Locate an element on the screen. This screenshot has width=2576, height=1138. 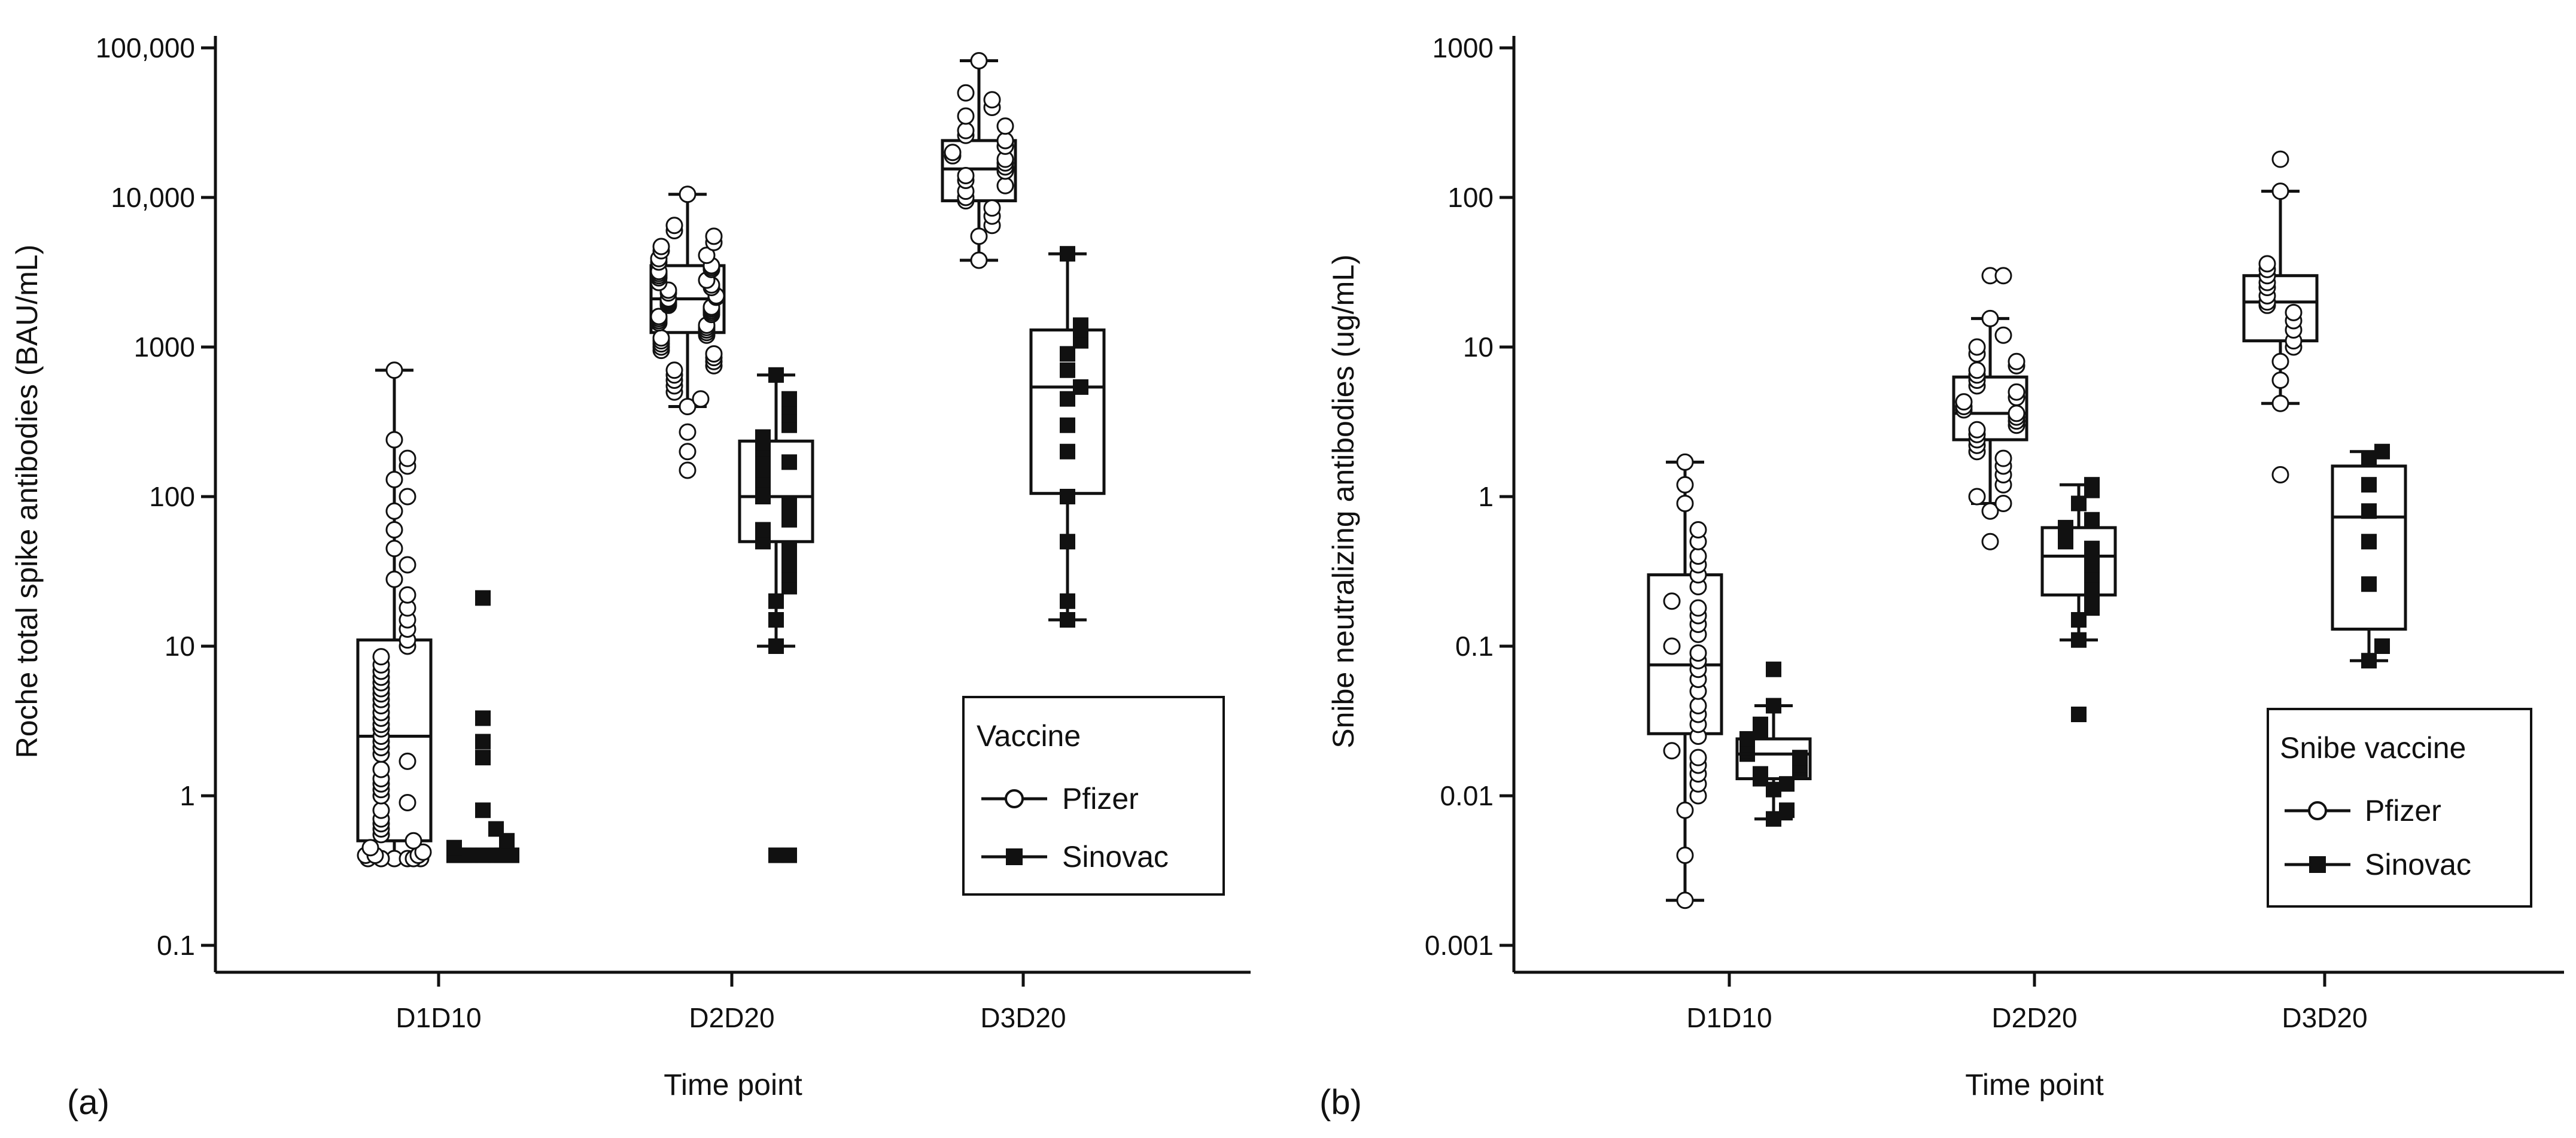
panel-a-y-tick-label: 100,000 is located at coordinates (145, 48).